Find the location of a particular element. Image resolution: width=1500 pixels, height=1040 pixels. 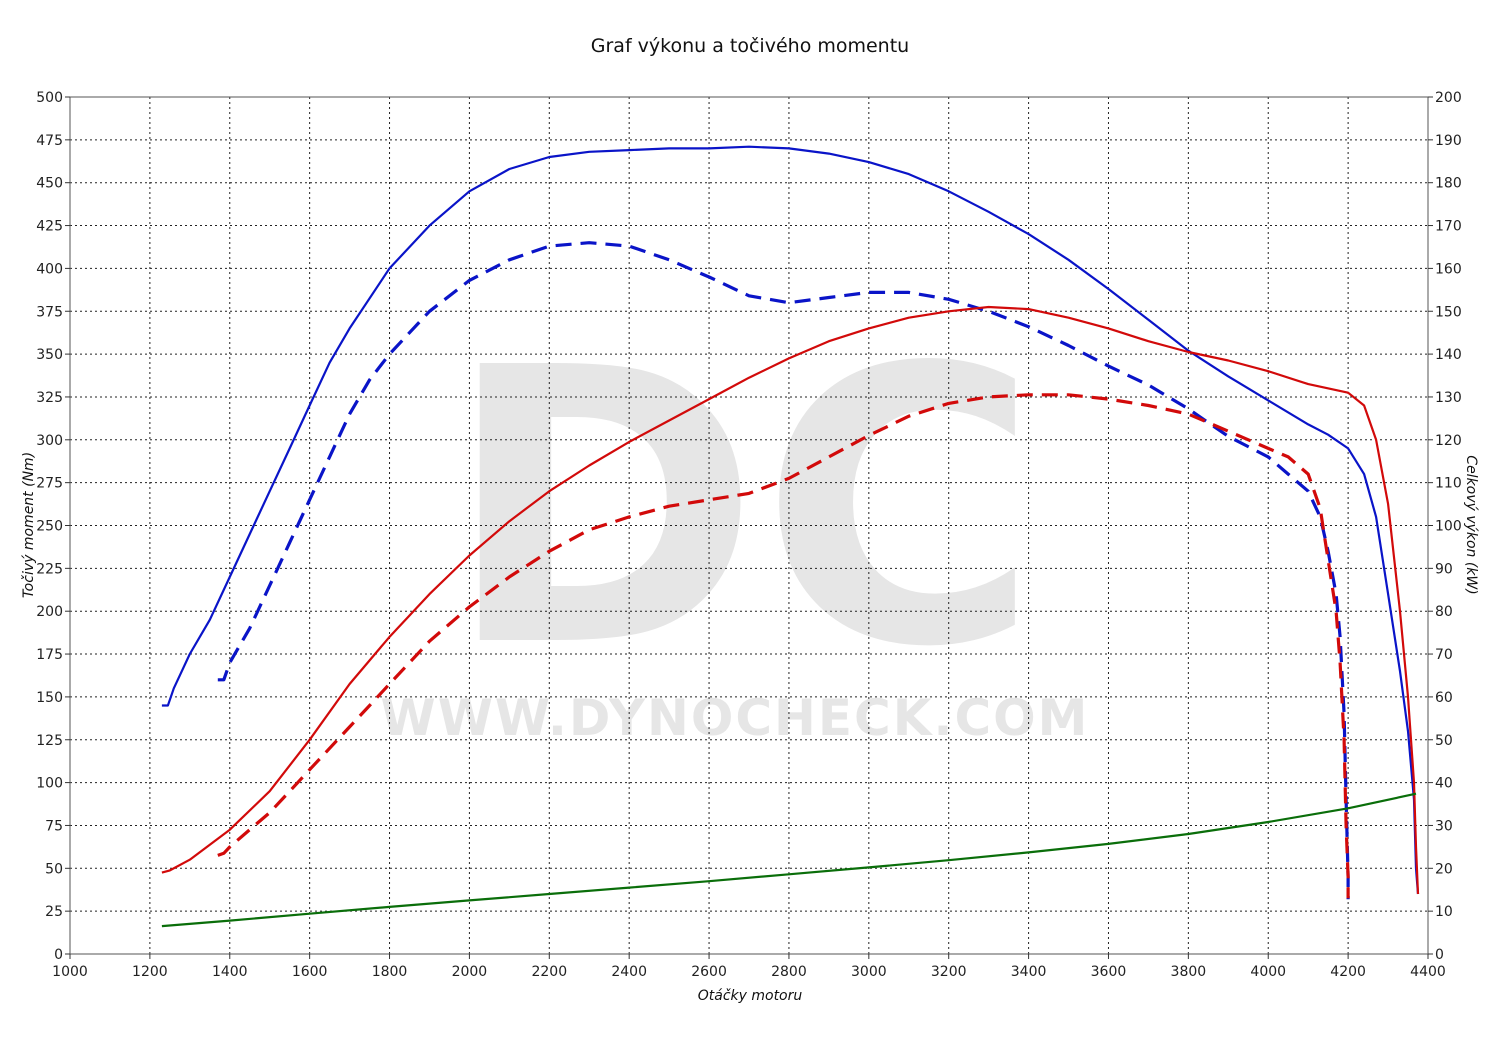

y-left-tick-label: 125 is located at coordinates (49, 741).